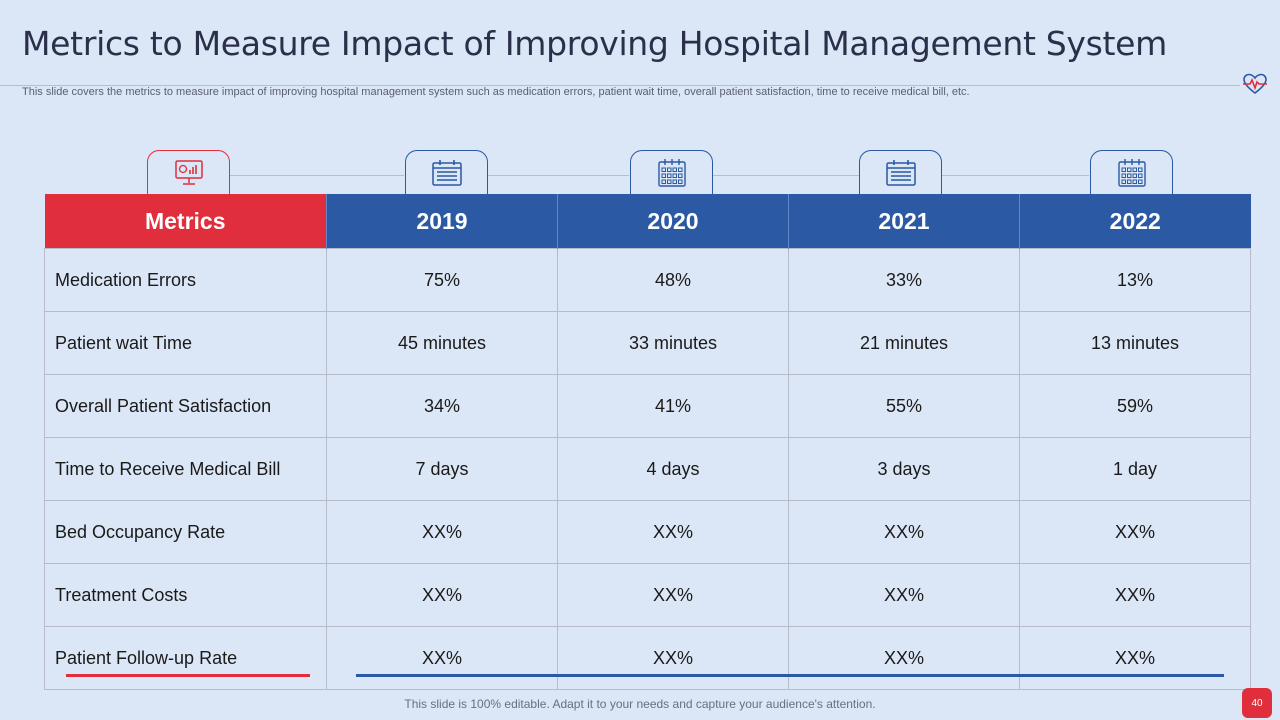  What do you see at coordinates (185, 221) in the screenshot?
I see `header-metrics: Metrics` at bounding box center [185, 221].